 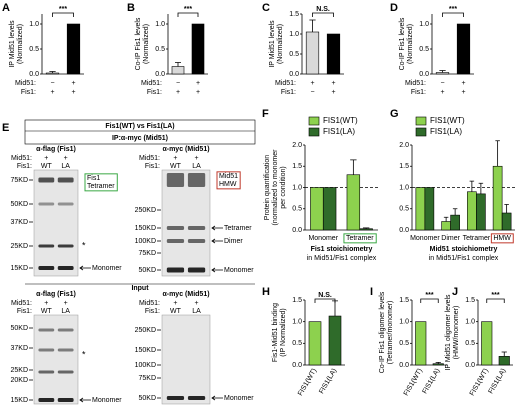 I want to click on category-box, so click(x=360, y=238).